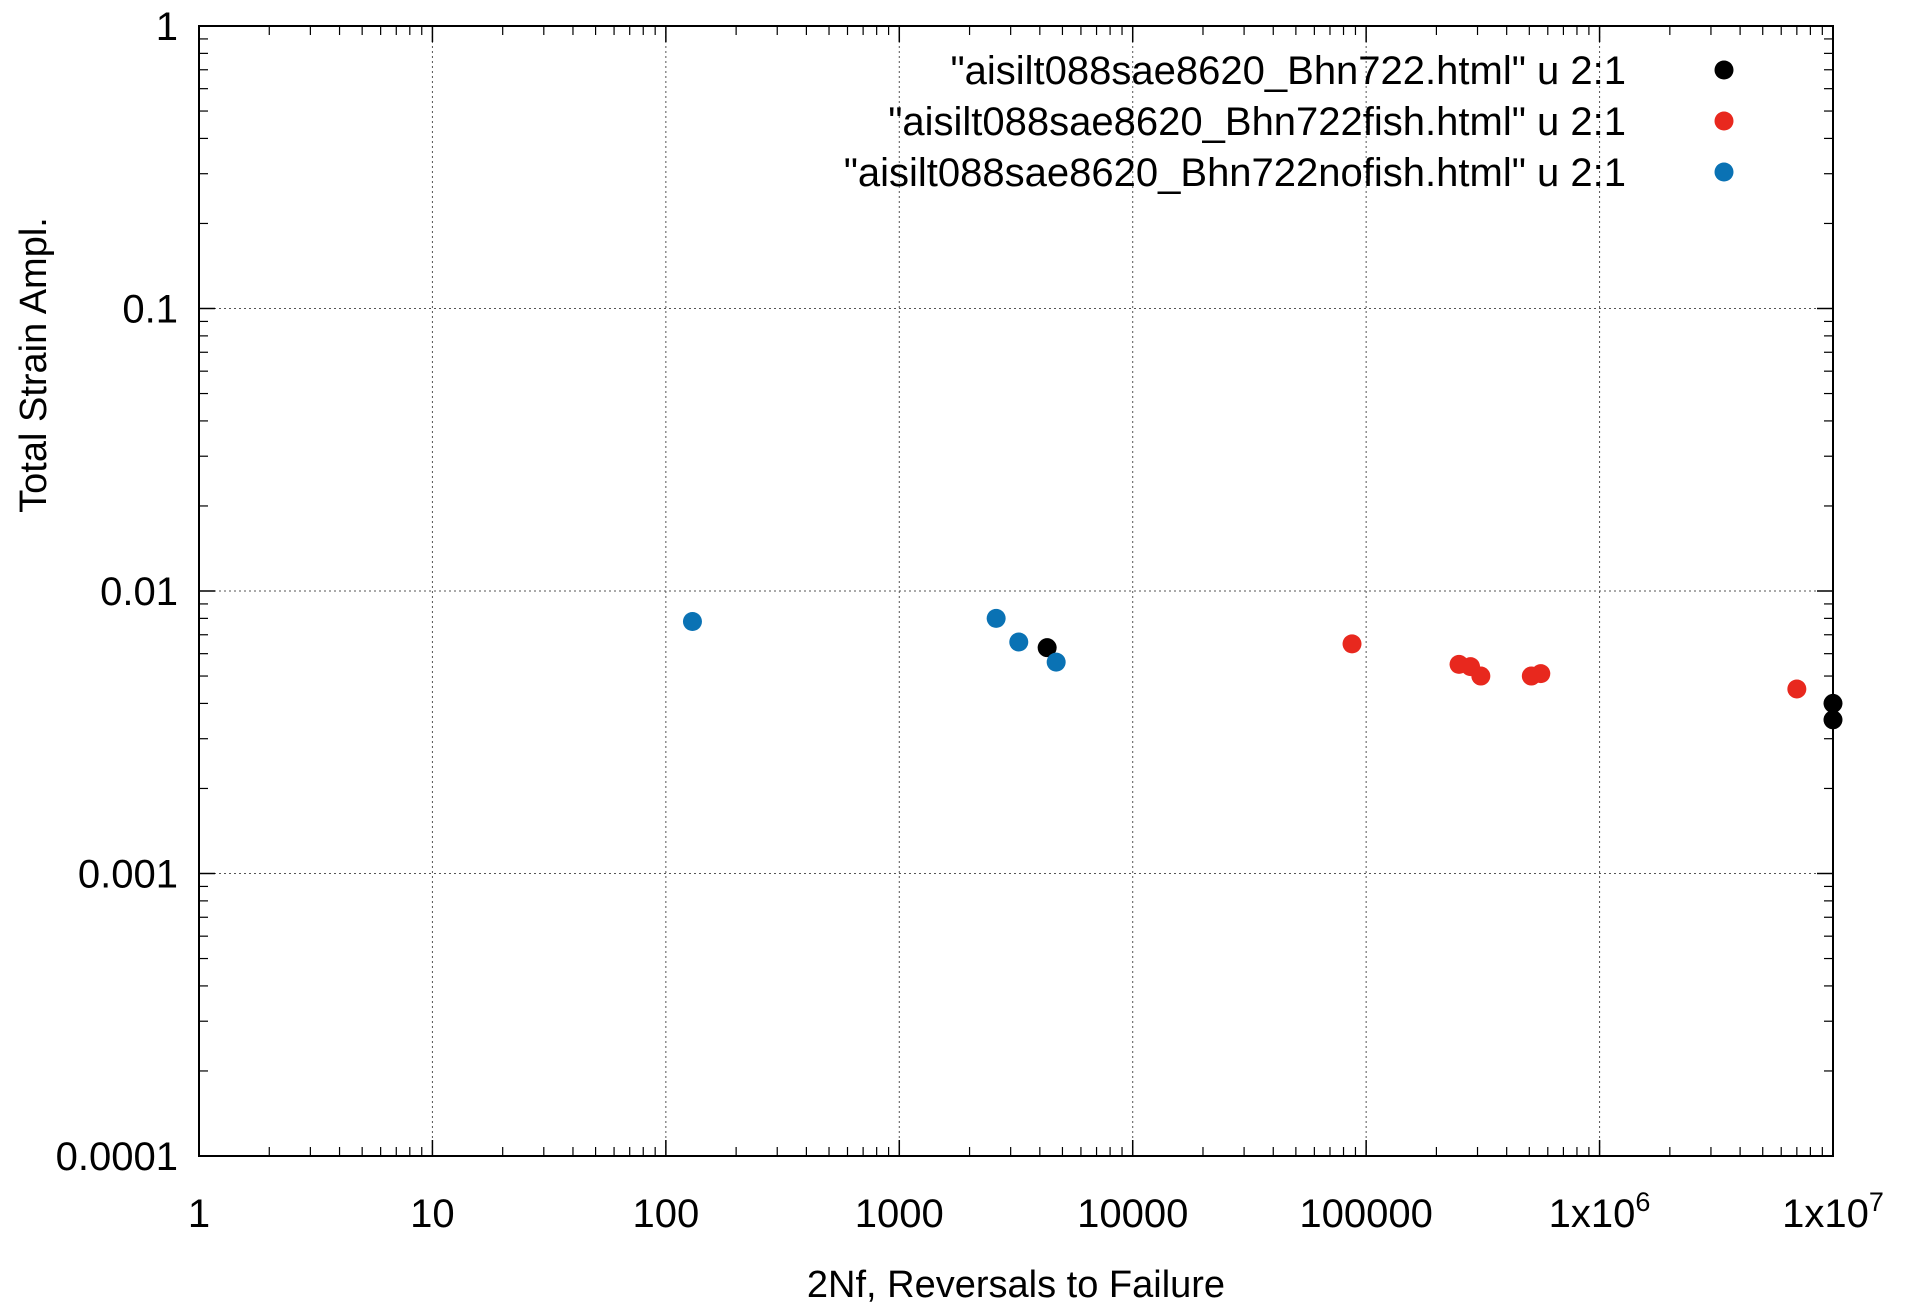  I want to click on x-tick-label: 10000, so click(1132, 1214).